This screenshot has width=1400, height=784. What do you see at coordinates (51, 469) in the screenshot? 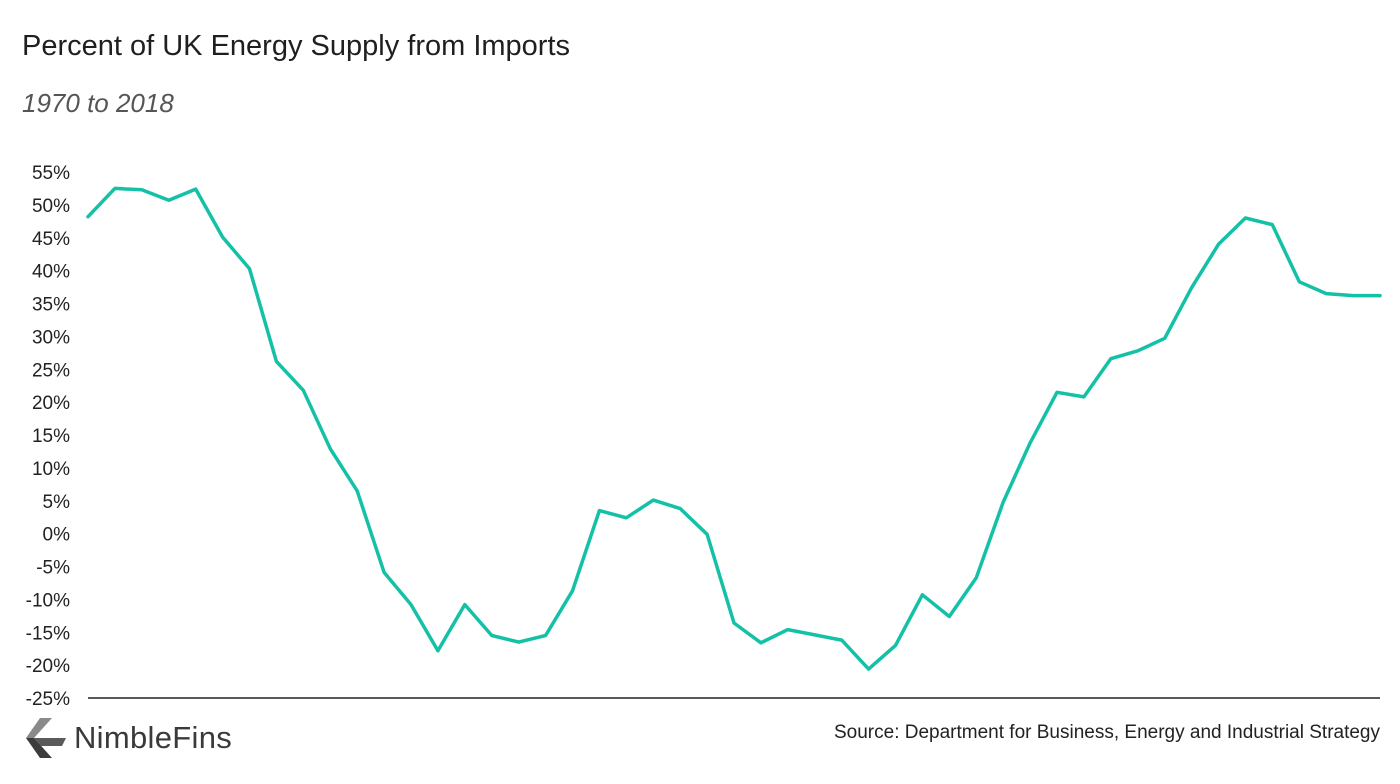
I see `y-tick-label: 10%` at bounding box center [51, 469].